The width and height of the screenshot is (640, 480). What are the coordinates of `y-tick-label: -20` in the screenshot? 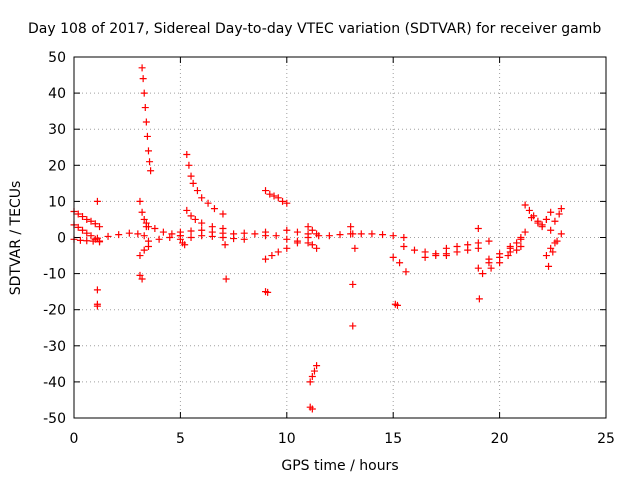 It's located at (54, 311).